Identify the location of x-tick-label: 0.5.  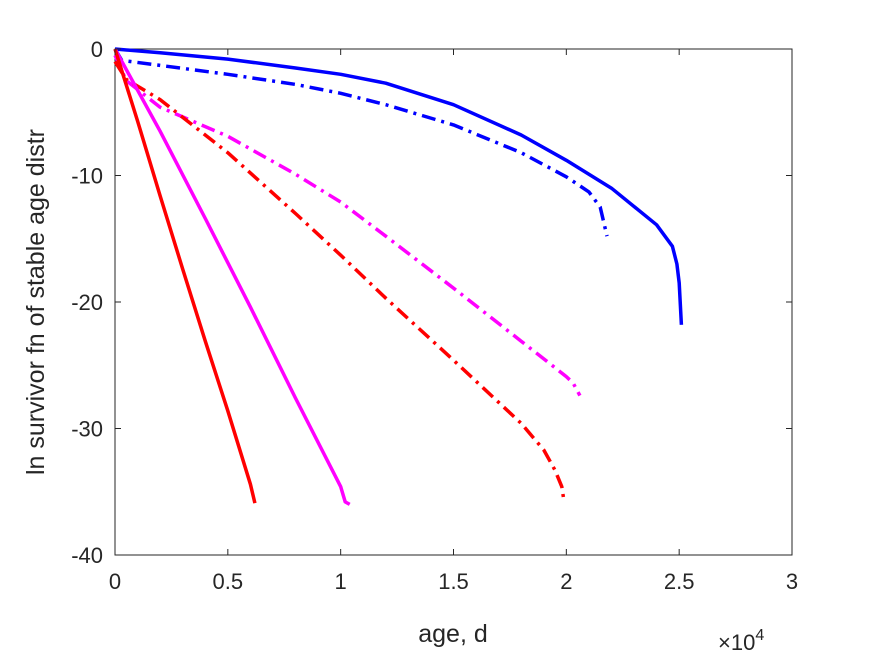
(228, 581).